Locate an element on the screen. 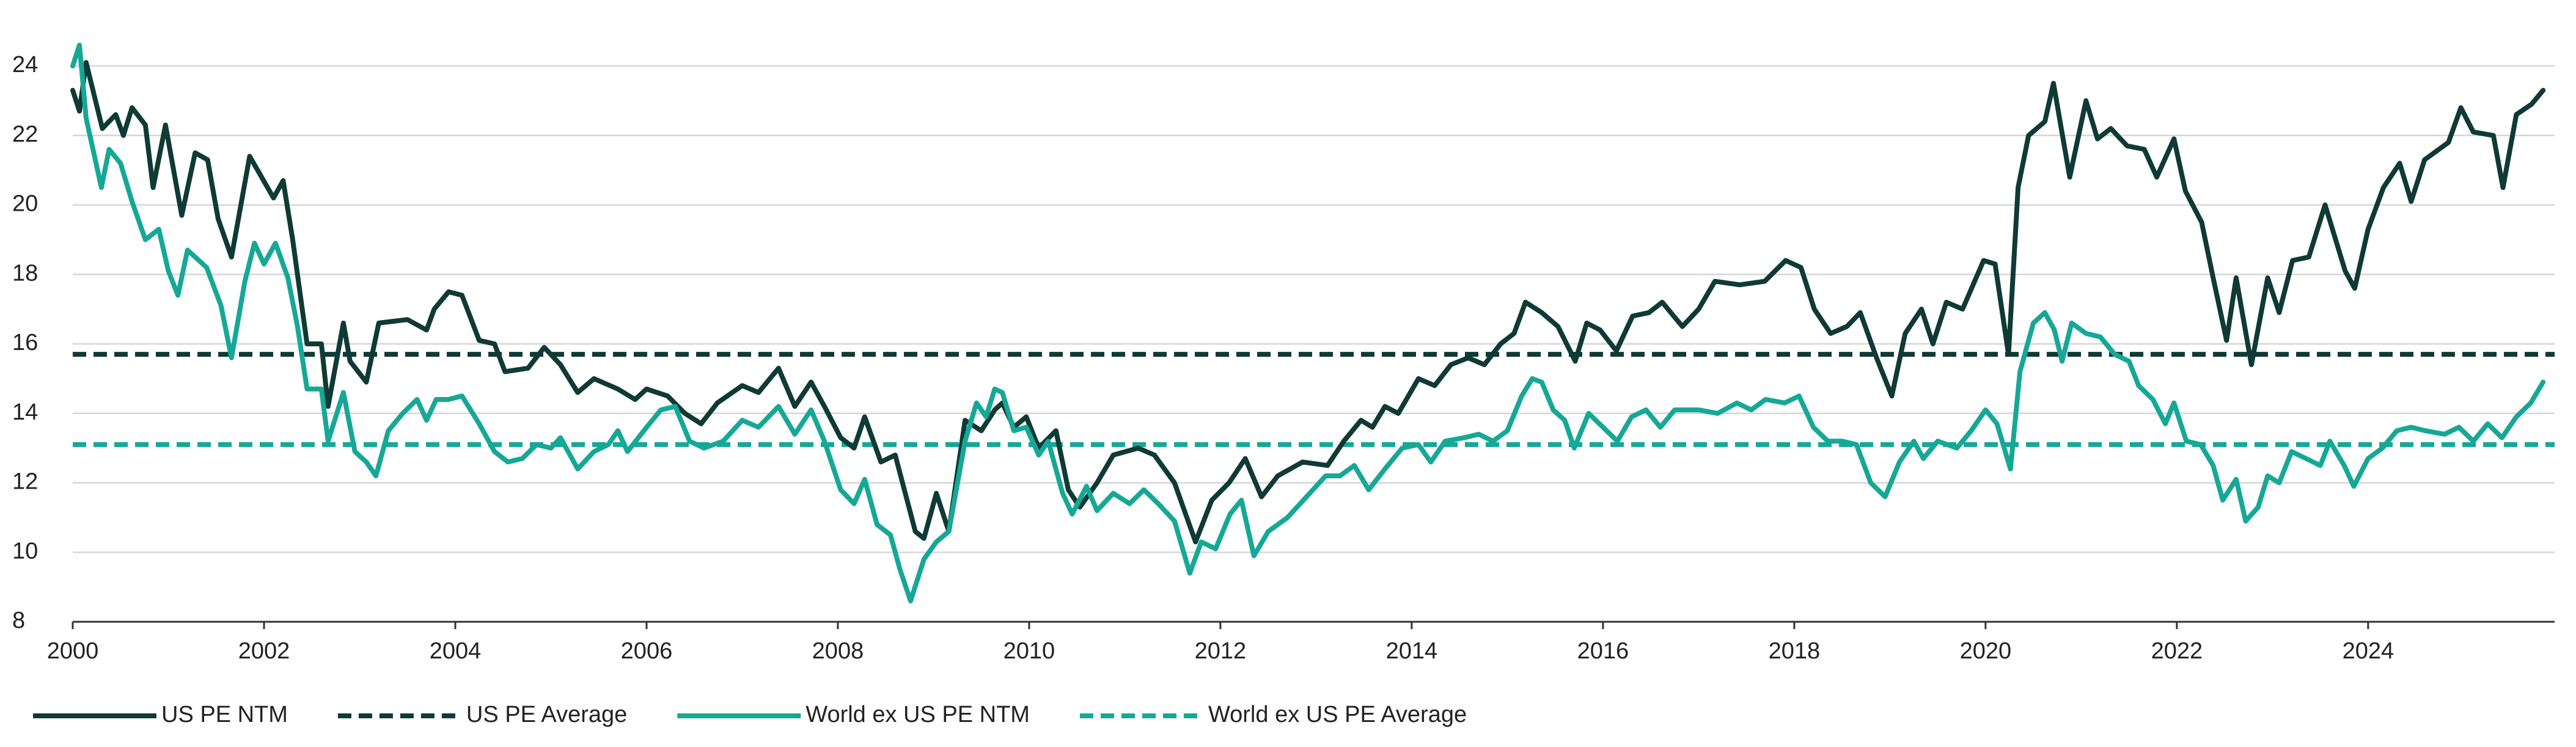  y-tick-label: 14 is located at coordinates (25, 412).